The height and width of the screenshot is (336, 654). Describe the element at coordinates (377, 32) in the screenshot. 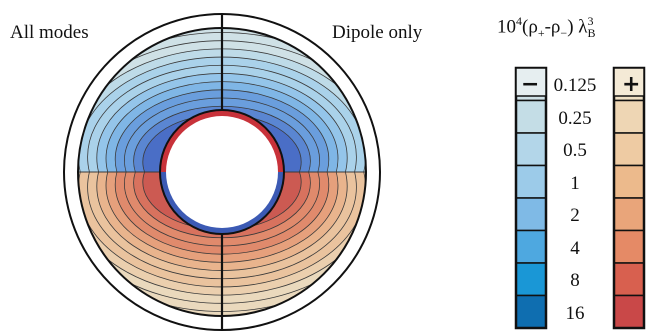

I see `label-dipole-only: Dipole only` at that location.